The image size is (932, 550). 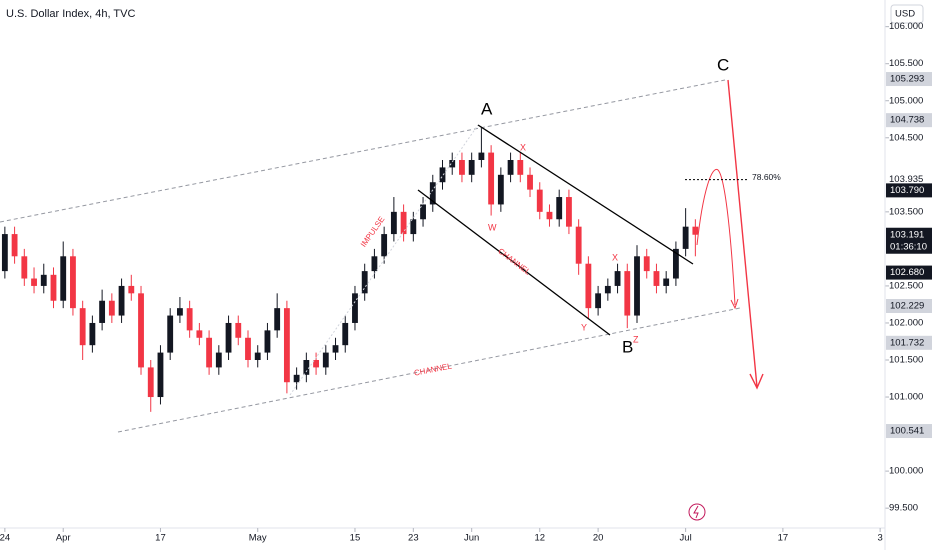 What do you see at coordinates (63, 538) in the screenshot?
I see `x-tick-label: Apr` at bounding box center [63, 538].